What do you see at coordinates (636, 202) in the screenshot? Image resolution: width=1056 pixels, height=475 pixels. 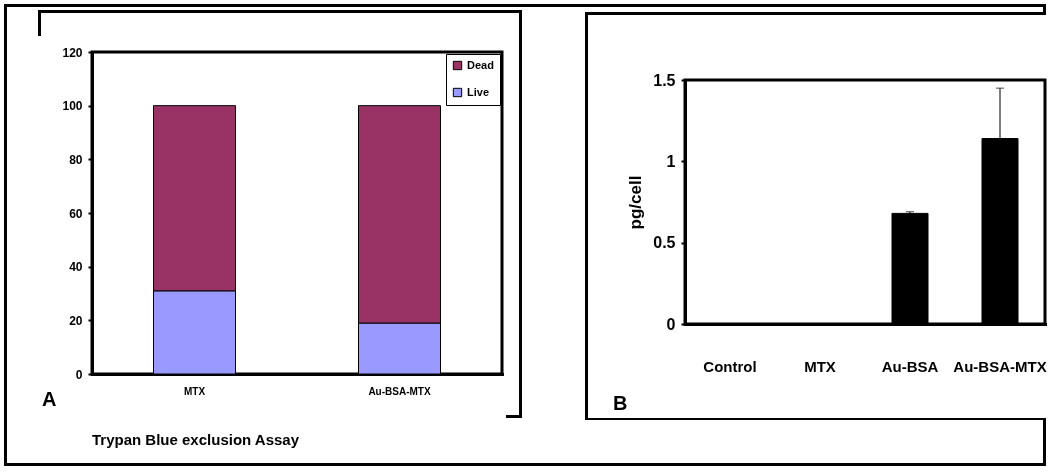 I see `y-axis-title: pg/cell` at bounding box center [636, 202].